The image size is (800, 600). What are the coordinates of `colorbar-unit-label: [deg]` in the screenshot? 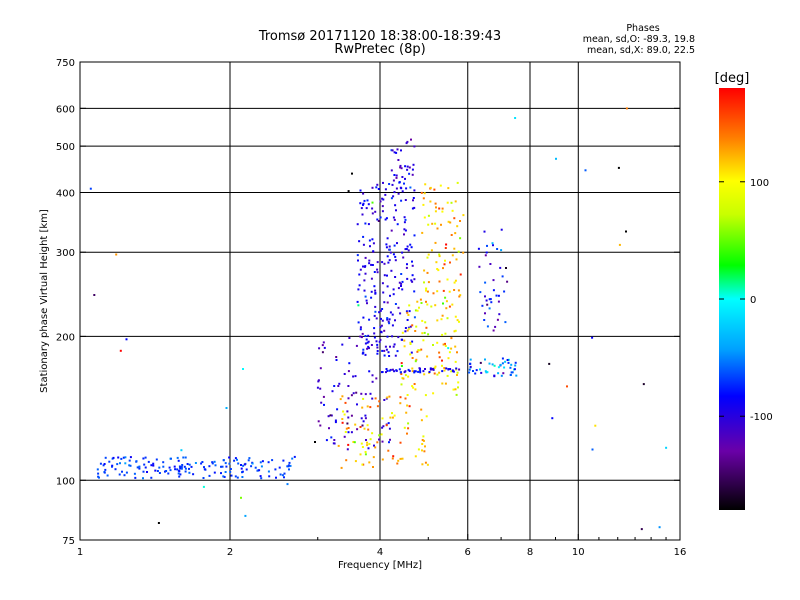 It's located at (732, 78).